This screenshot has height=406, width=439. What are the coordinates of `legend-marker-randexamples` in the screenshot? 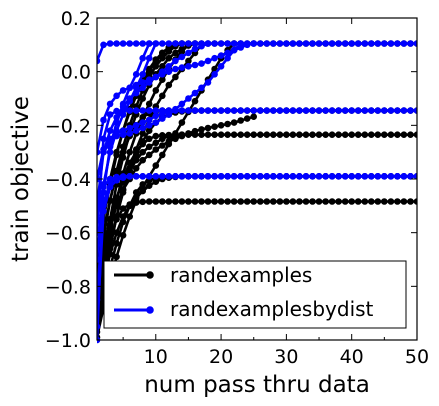 It's located at (150, 275).